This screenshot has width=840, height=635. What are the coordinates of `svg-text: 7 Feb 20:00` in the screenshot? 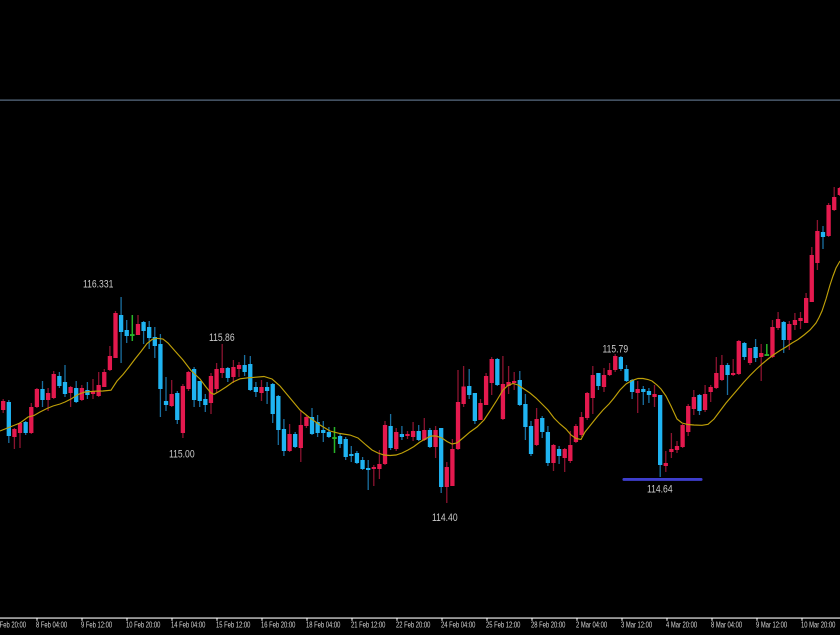 It's located at (13, 626).